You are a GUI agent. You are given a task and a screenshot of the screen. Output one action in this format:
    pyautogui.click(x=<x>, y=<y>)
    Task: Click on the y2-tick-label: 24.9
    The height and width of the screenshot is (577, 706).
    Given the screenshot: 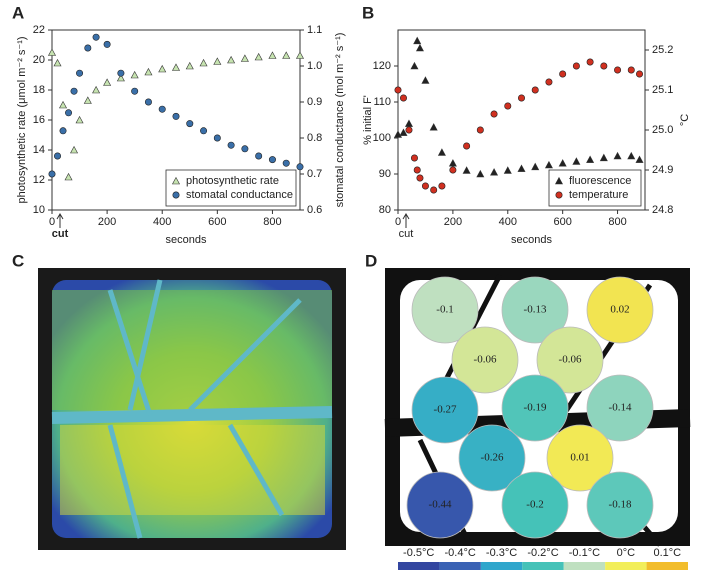 What is the action you would take?
    pyautogui.click(x=662, y=170)
    